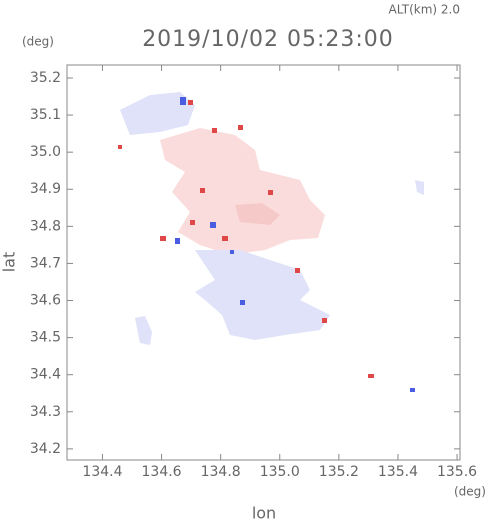  What do you see at coordinates (45, 226) in the screenshot?
I see `y-tick-label: 34.8` at bounding box center [45, 226].